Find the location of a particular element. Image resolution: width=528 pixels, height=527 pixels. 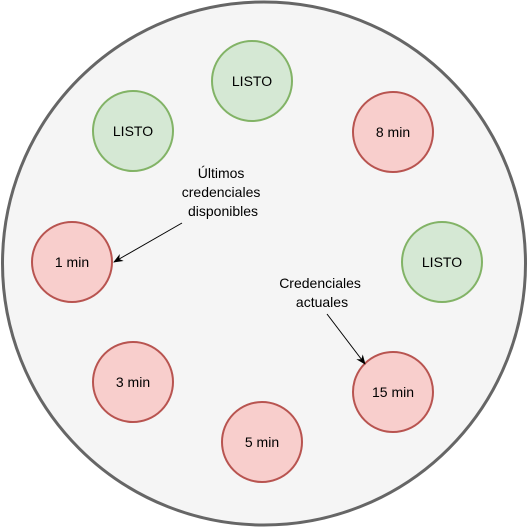

node-1-min: 1 min is located at coordinates (72, 262).